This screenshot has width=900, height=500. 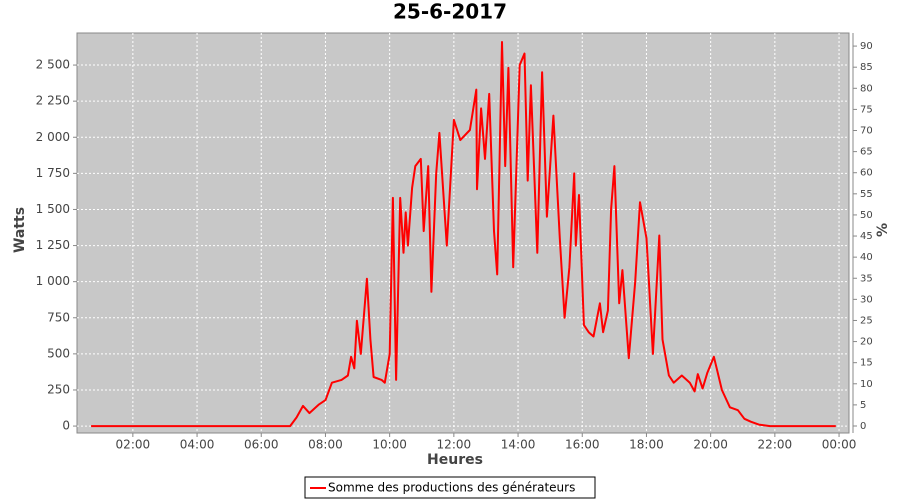 What do you see at coordinates (455, 460) in the screenshot?
I see `x-axis-label: Heures` at bounding box center [455, 460].